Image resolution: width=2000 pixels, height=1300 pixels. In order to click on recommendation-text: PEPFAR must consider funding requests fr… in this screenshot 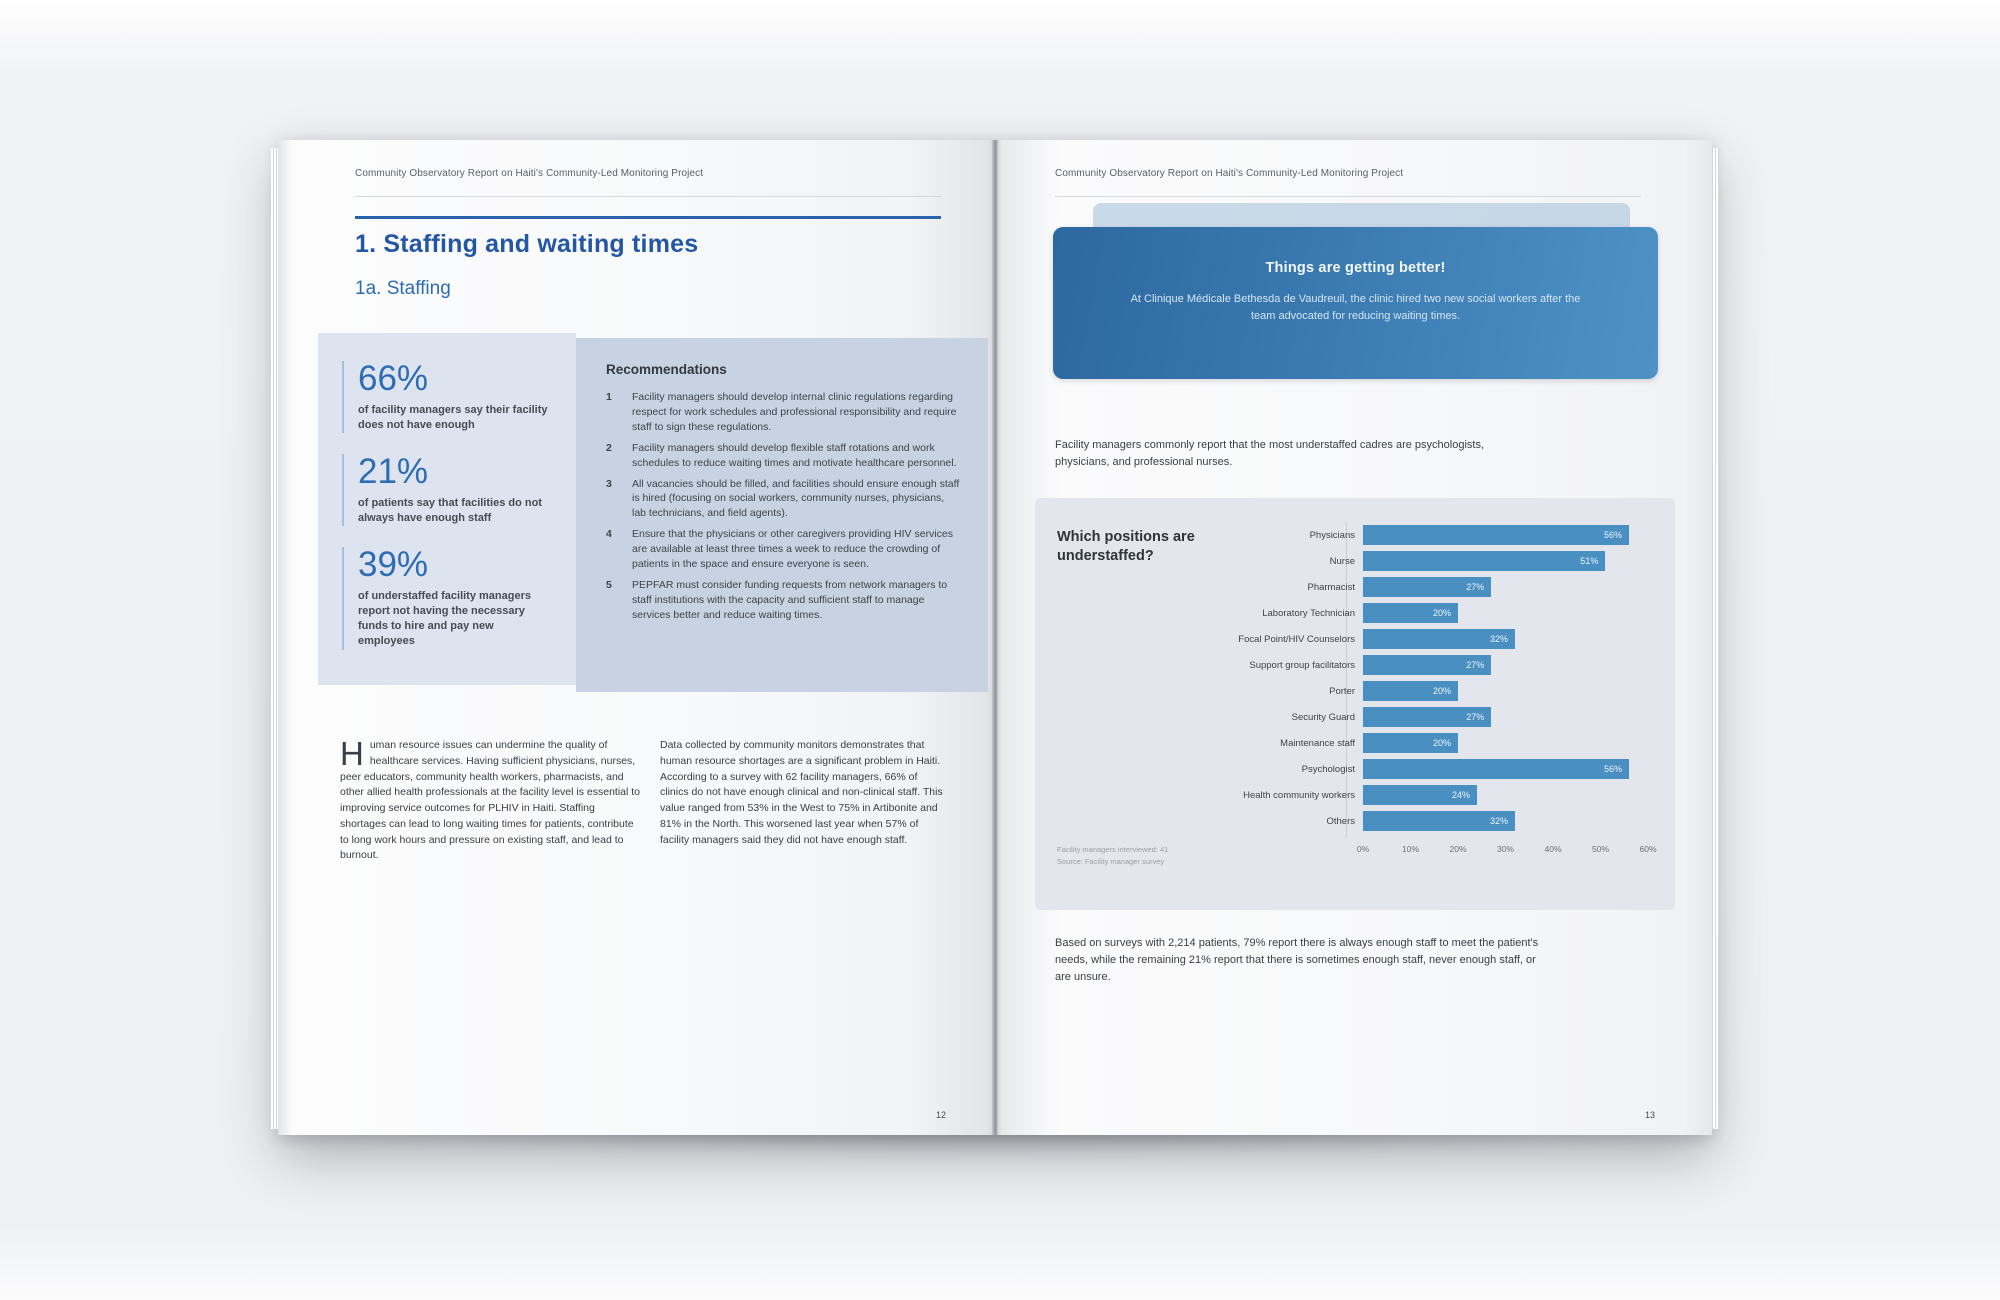, I will do `click(790, 599)`.